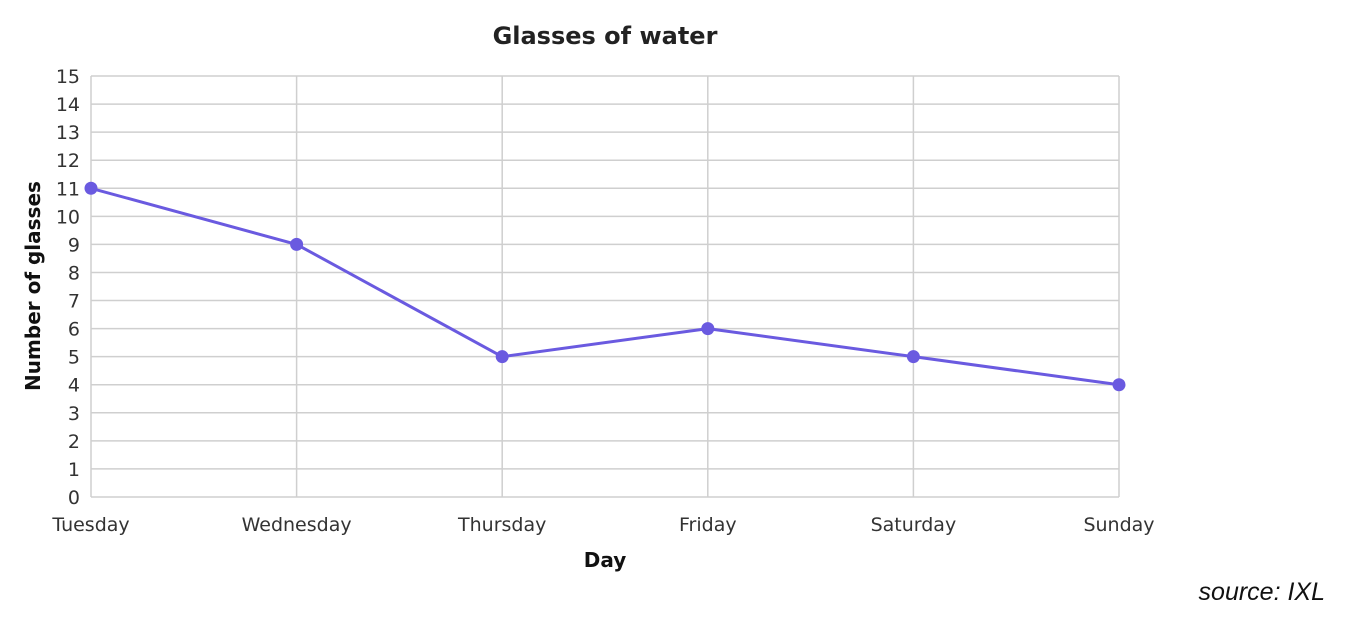 Image resolution: width=1347 pixels, height=631 pixels. I want to click on y-tick-label-9: 9, so click(74, 245).